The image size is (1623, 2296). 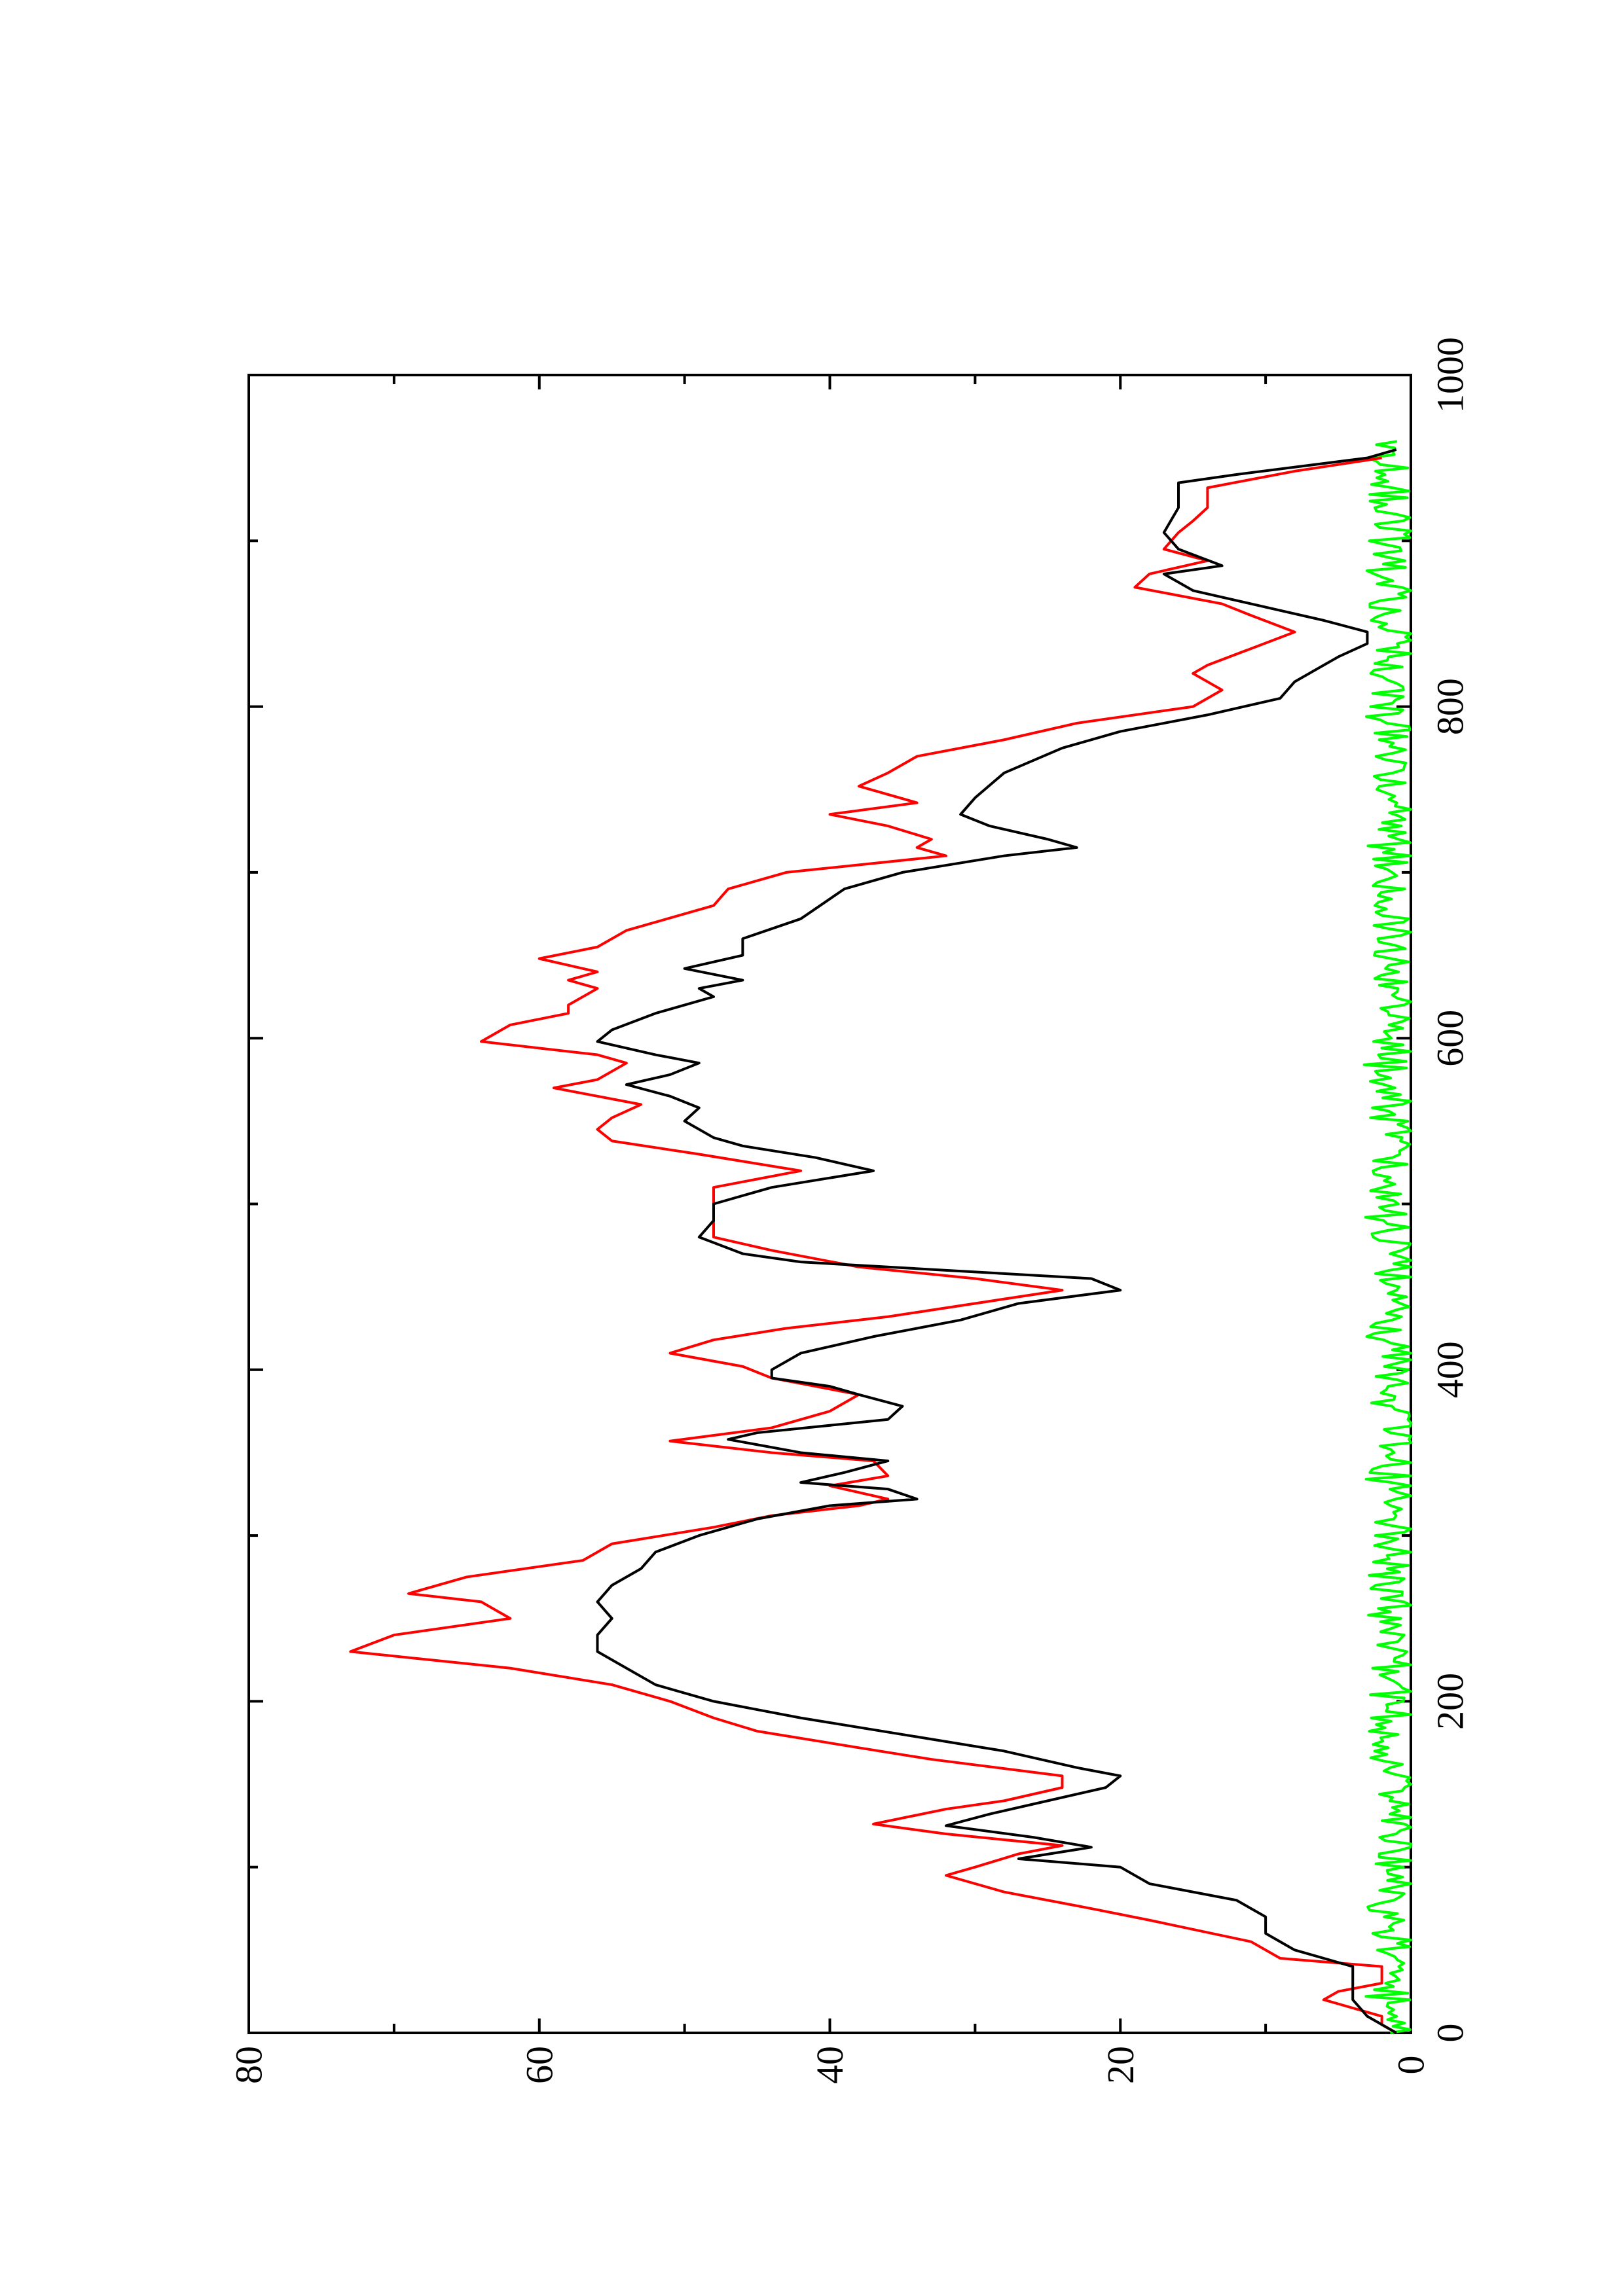 I want to click on series-green-line, so click(x=1387, y=1237).